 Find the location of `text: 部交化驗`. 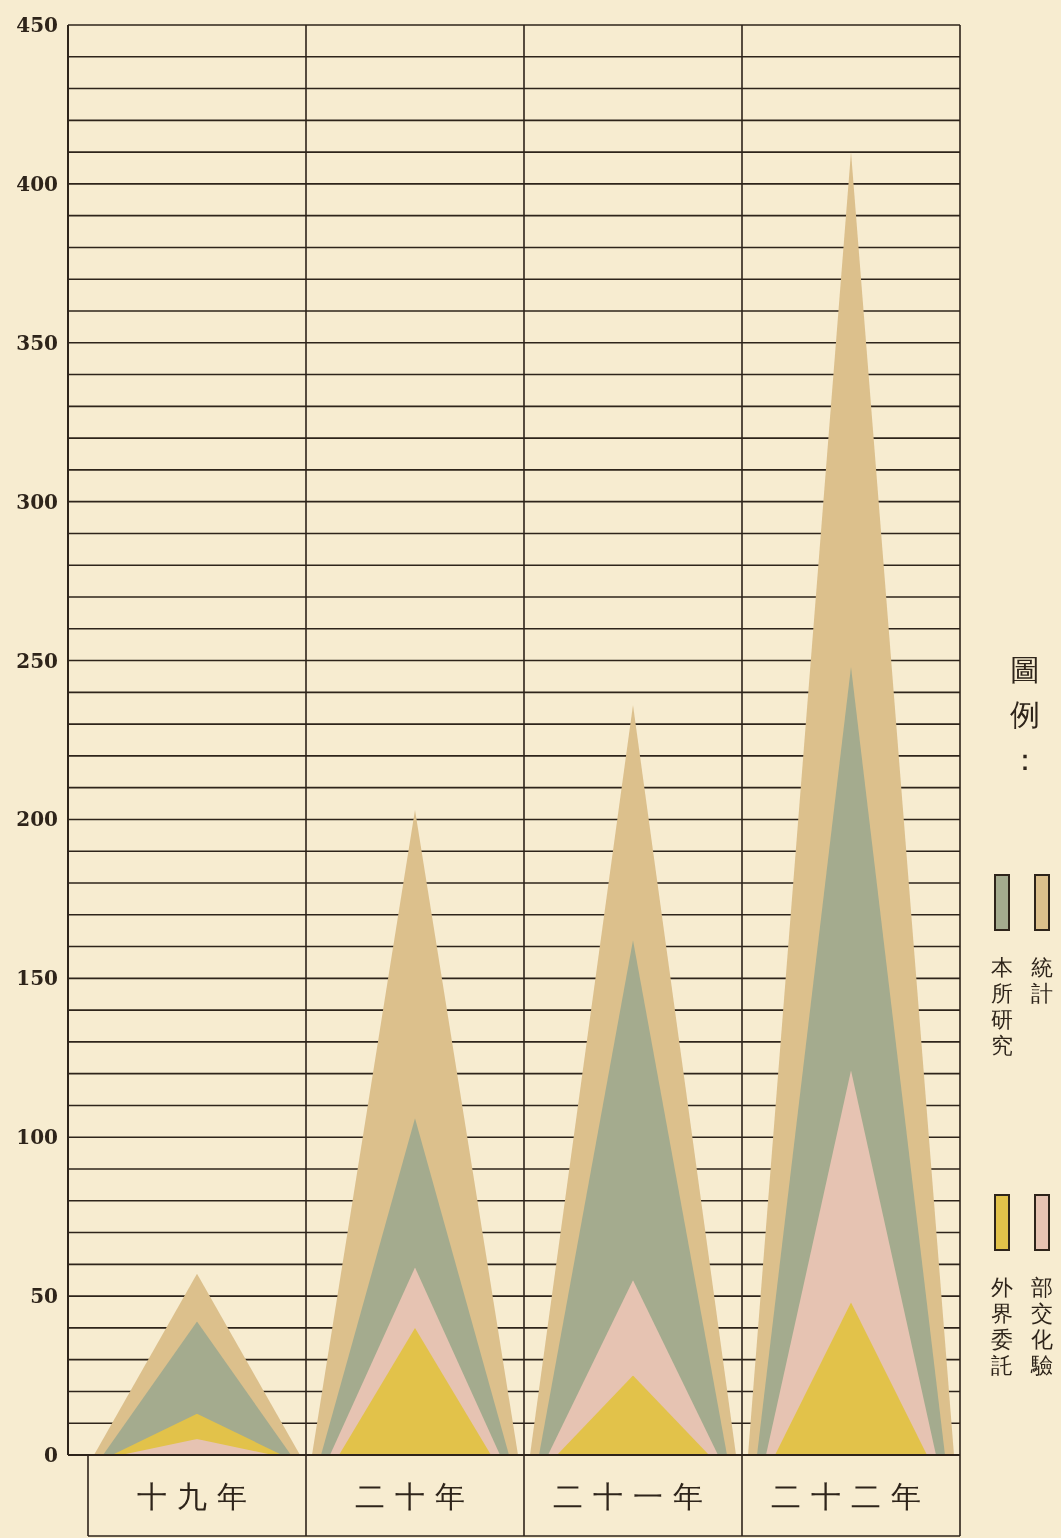

text: 部交化驗 is located at coordinates (1041, 1326).